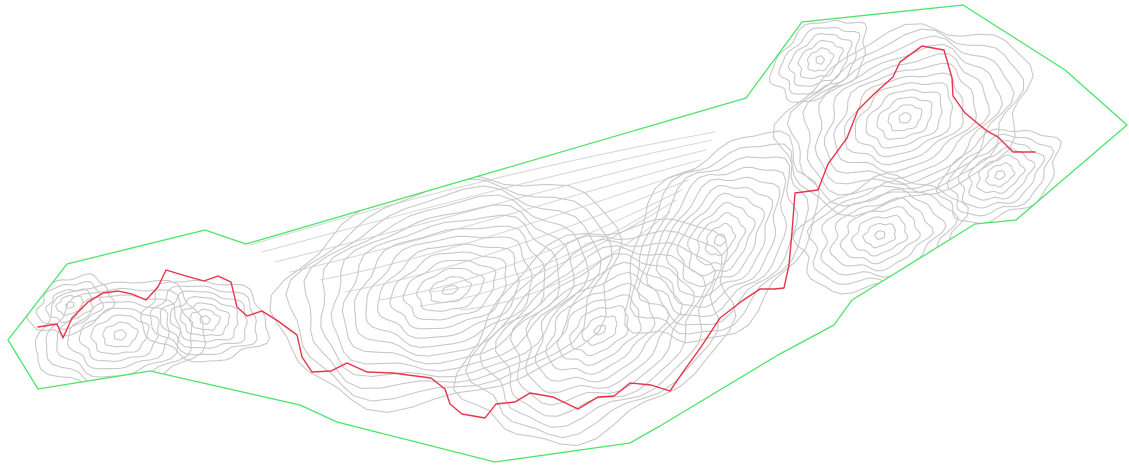 This screenshot has height=466, width=1129. I want to click on contour-group-west, so click(148, 333).